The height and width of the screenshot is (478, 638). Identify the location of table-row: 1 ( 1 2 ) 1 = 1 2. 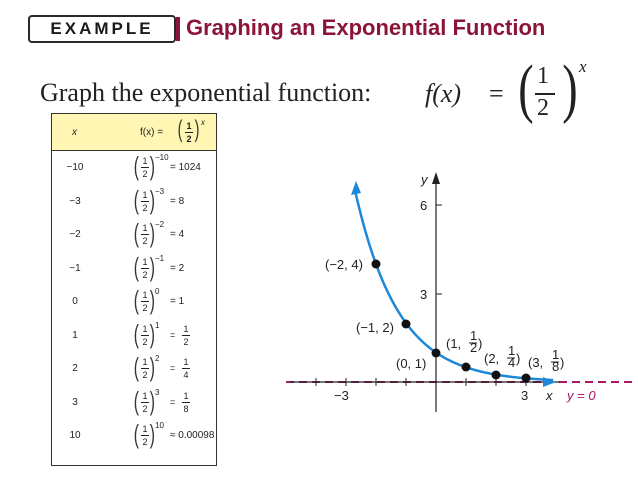
(134, 335).